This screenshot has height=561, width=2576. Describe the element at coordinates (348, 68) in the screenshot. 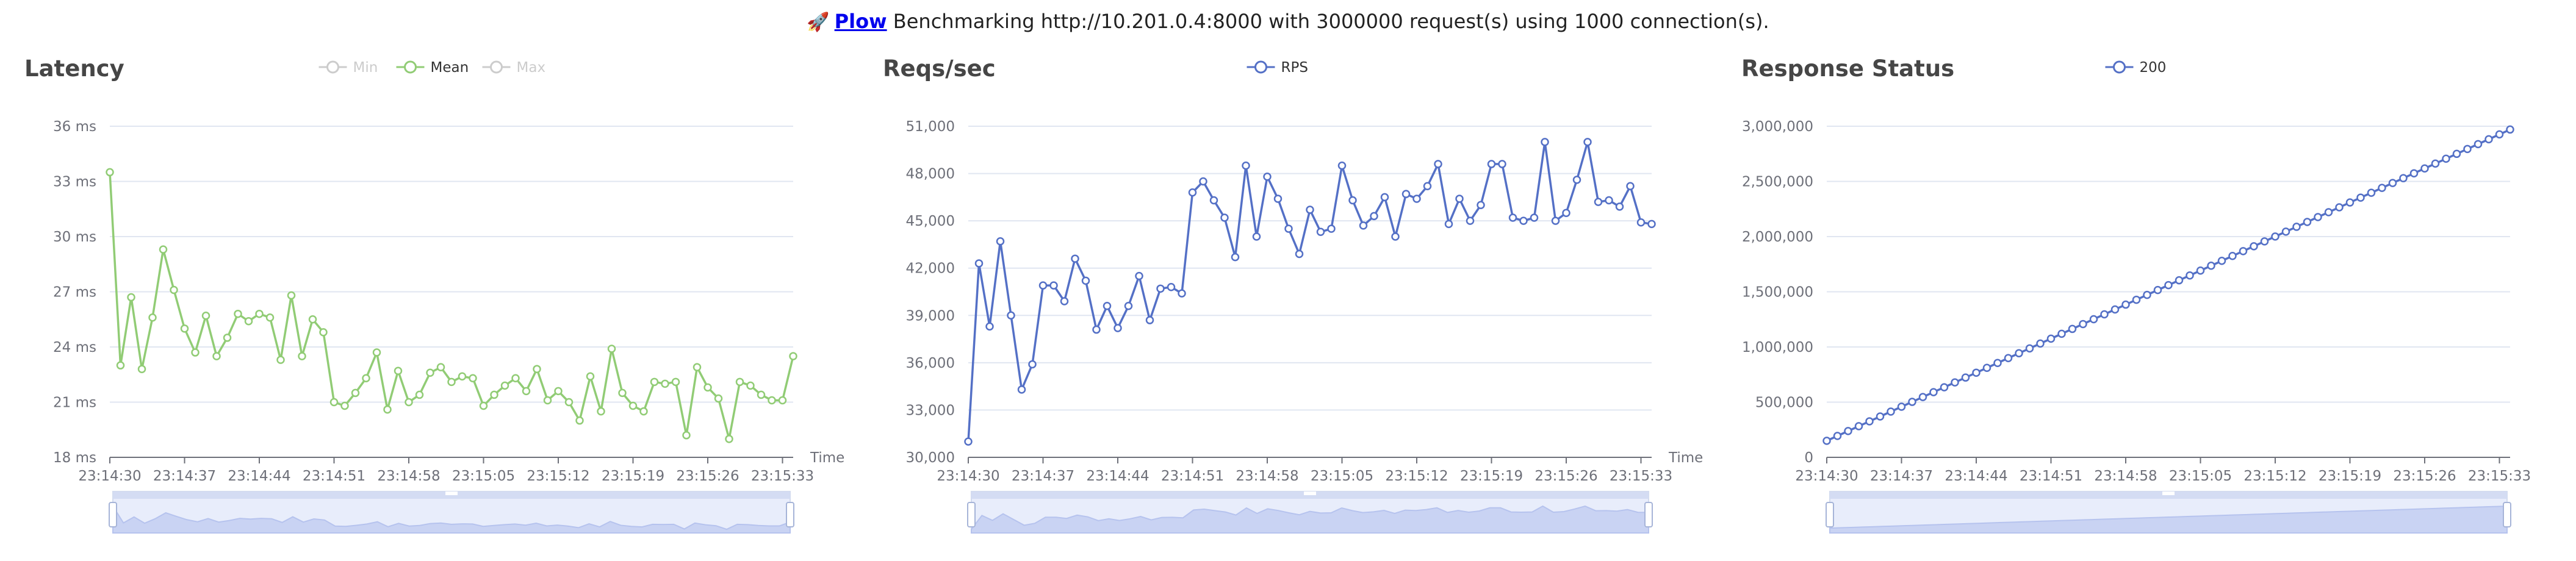

I see `legend-item-min: Min` at that location.